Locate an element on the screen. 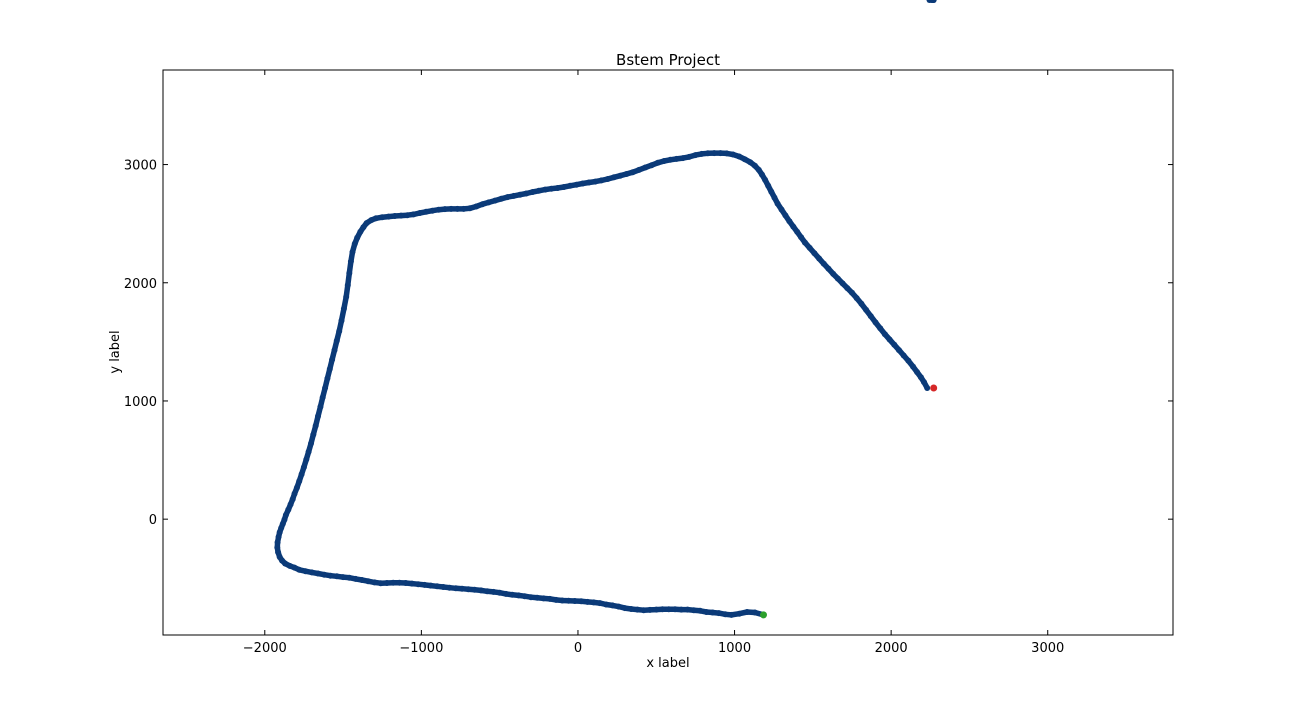  x-tick-label: 0 is located at coordinates (578, 648).